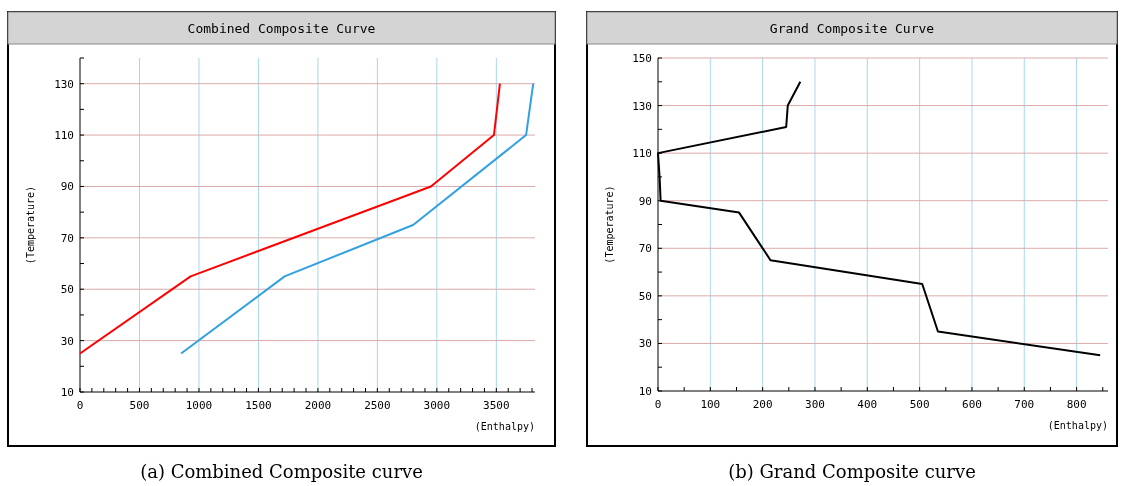 This screenshot has height=486, width=1125. I want to click on x-tick-label: 200, so click(762, 404).